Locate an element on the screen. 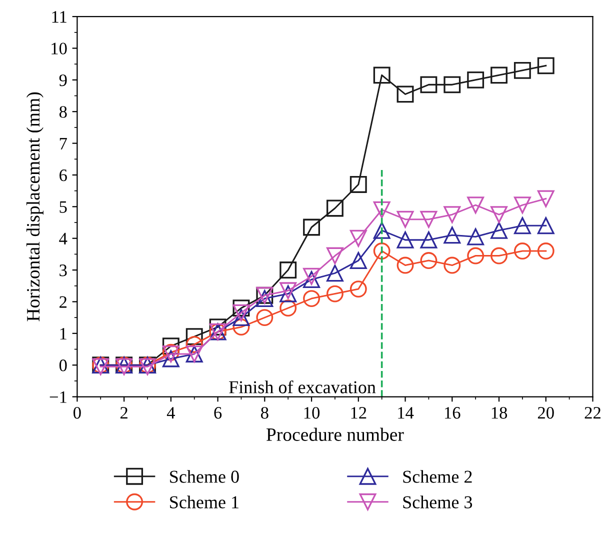 The width and height of the screenshot is (603, 534). y-tick-label: 4 is located at coordinates (63, 238).